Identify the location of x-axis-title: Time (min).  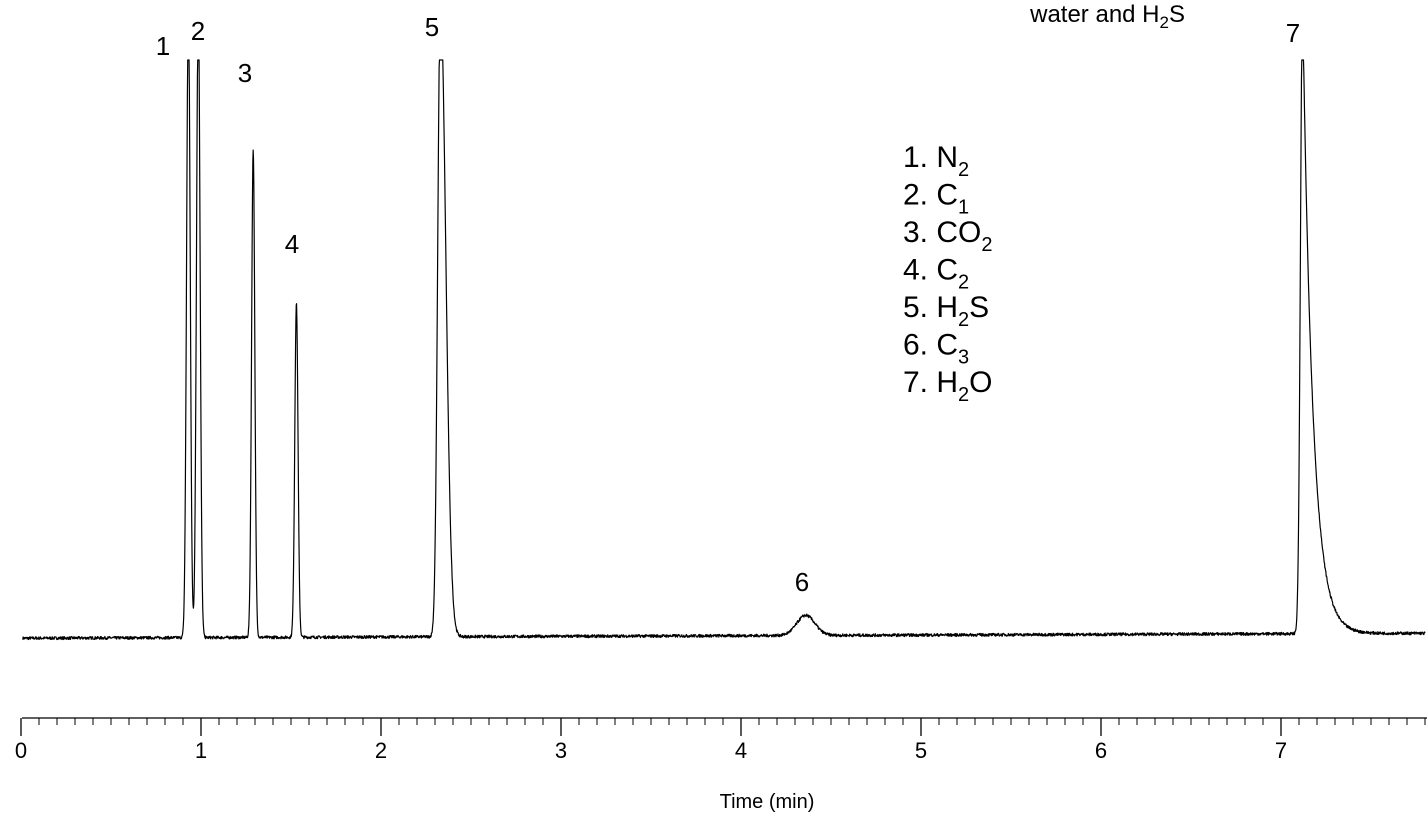
(767, 802).